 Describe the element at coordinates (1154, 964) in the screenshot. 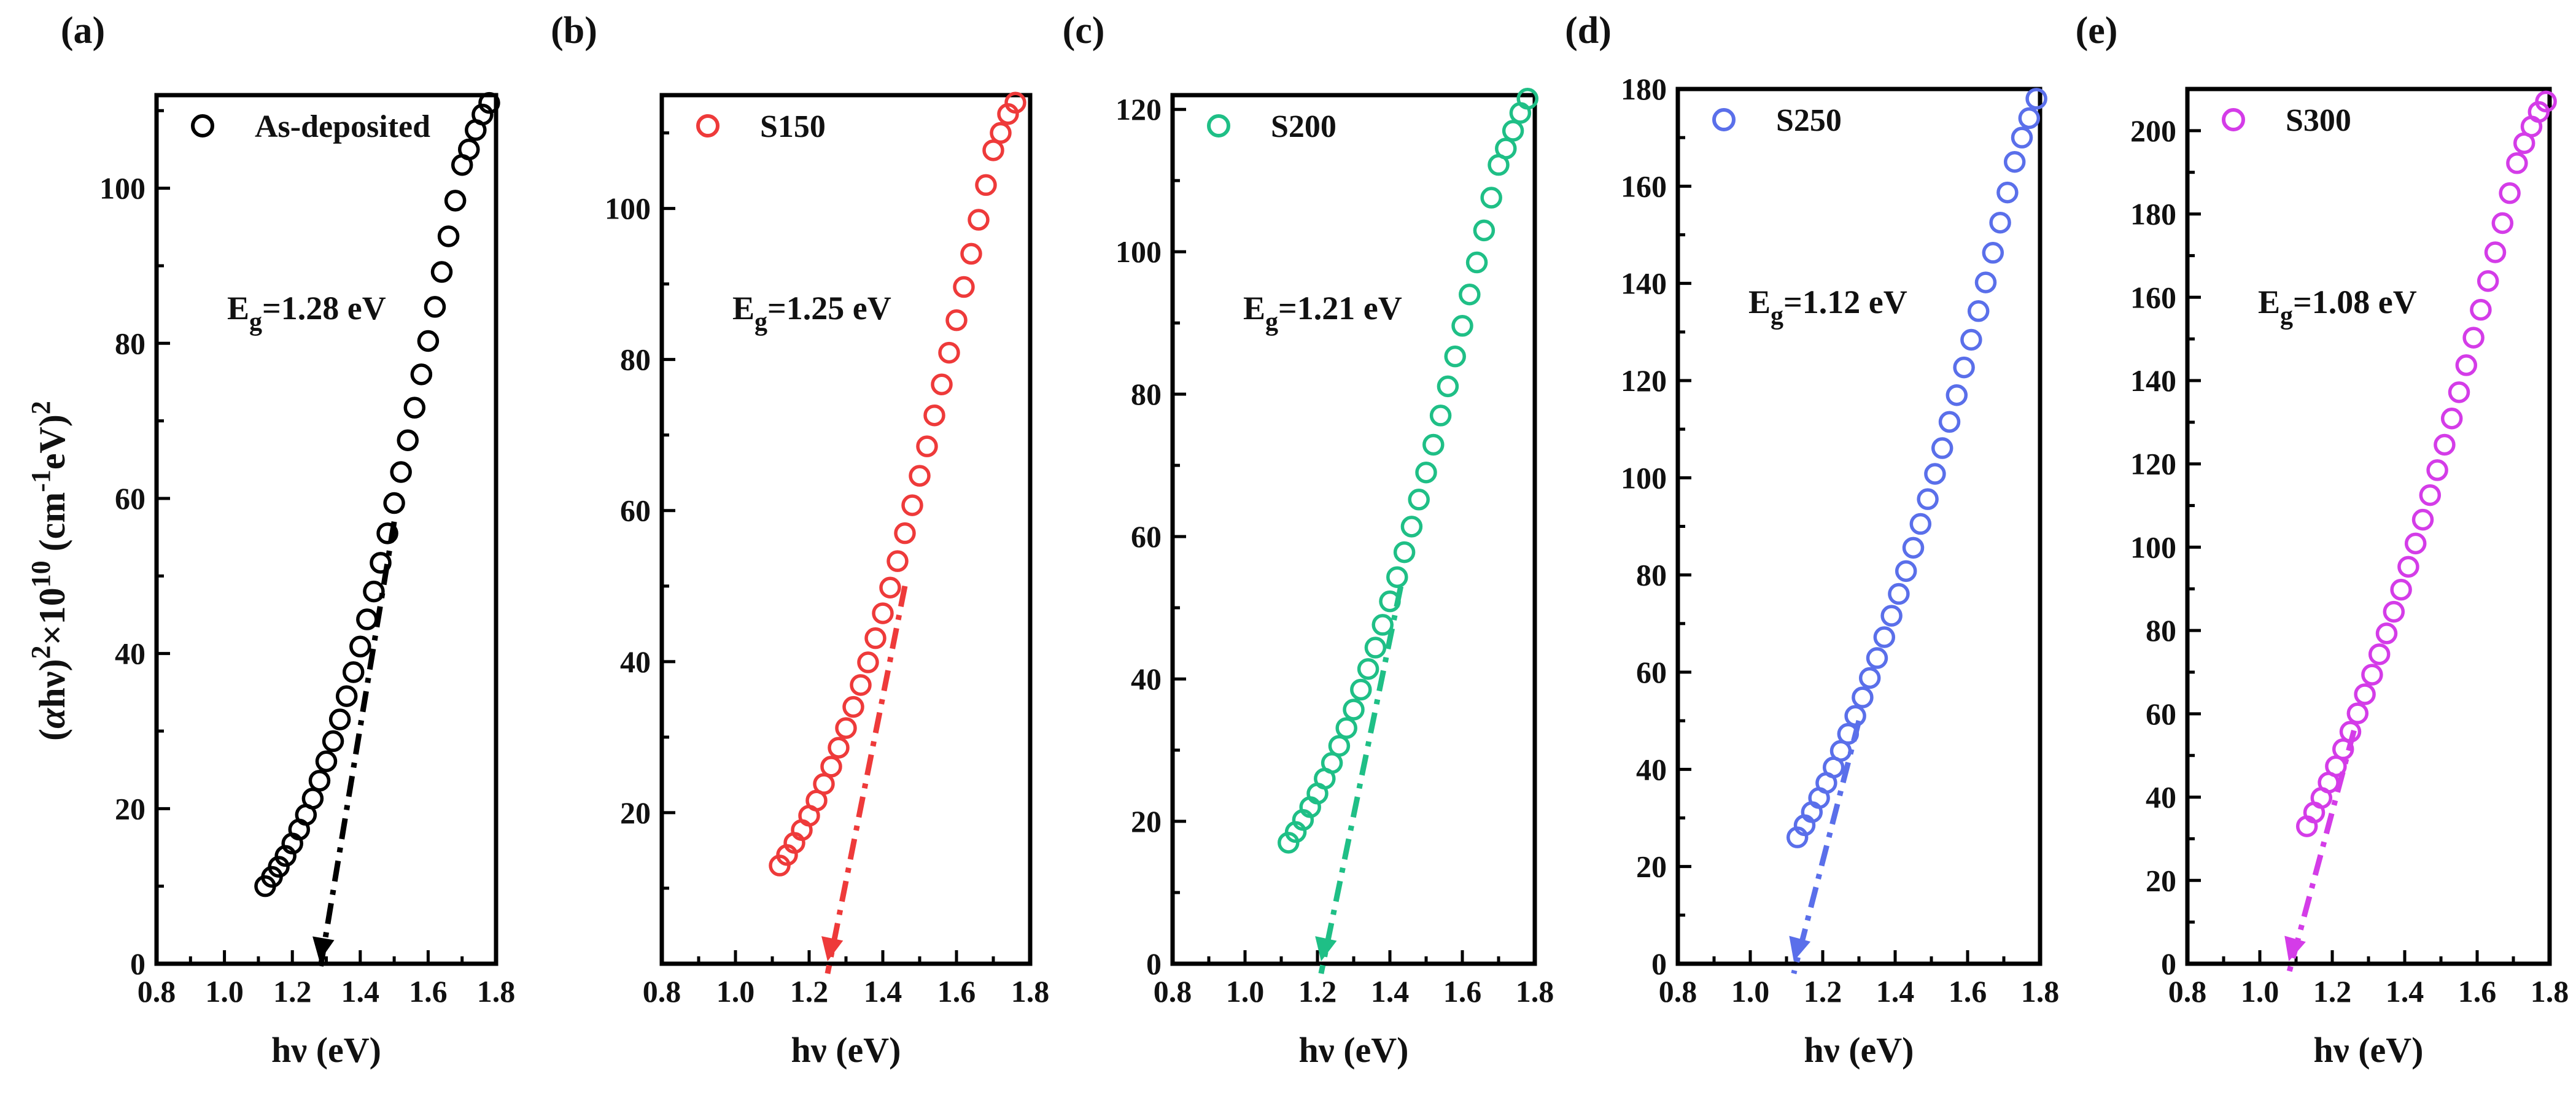

I see `y-tick-label: 0` at that location.